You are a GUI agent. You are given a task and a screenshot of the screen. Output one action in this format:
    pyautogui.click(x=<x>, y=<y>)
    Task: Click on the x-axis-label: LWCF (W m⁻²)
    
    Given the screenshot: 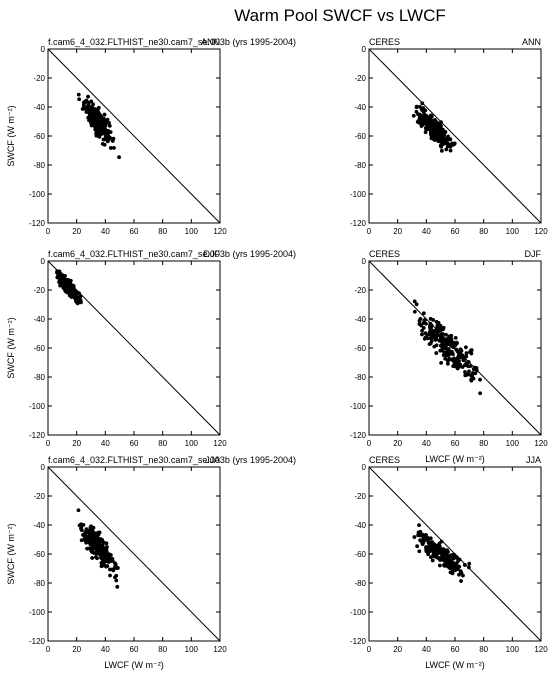 What is the action you would take?
    pyautogui.click(x=455, y=459)
    